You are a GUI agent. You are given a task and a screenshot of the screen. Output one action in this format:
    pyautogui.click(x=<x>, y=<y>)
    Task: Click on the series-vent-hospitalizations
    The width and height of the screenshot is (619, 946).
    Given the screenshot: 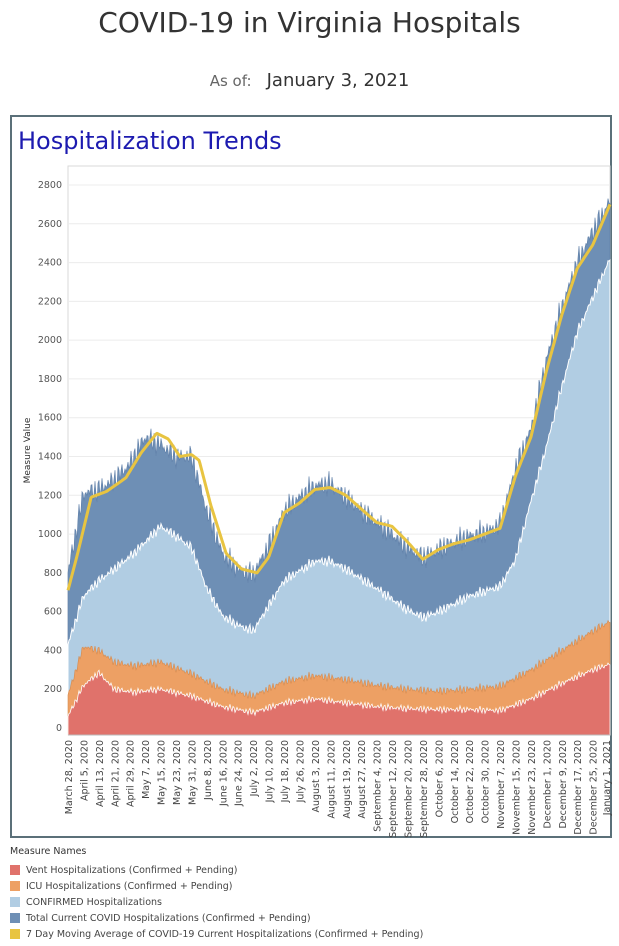 What is the action you would take?
    pyautogui.click(x=339, y=699)
    